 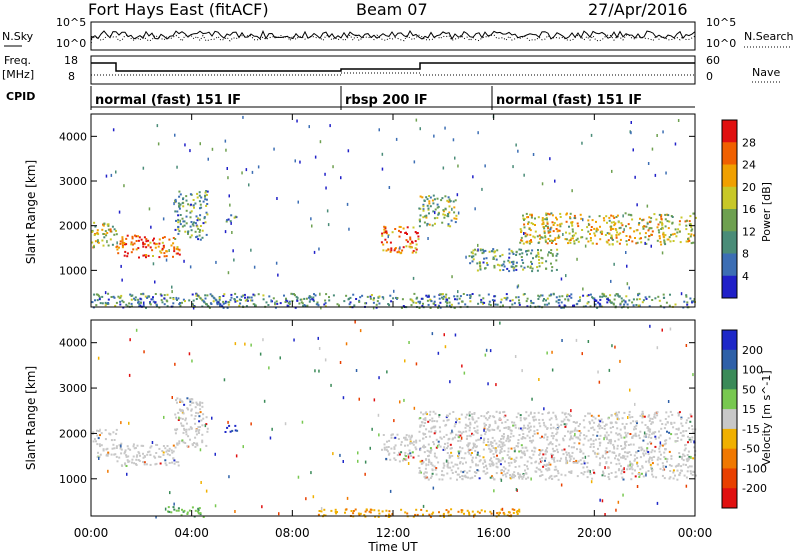 I want to click on time-xlabel: Time UT, so click(x=392, y=547).